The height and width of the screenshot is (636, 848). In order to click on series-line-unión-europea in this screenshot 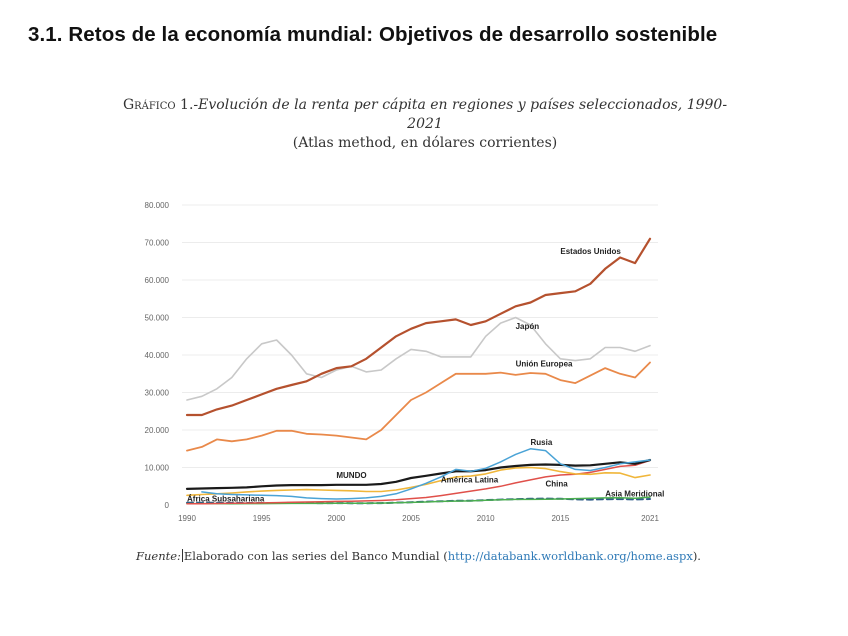, I will do `click(418, 406)`.